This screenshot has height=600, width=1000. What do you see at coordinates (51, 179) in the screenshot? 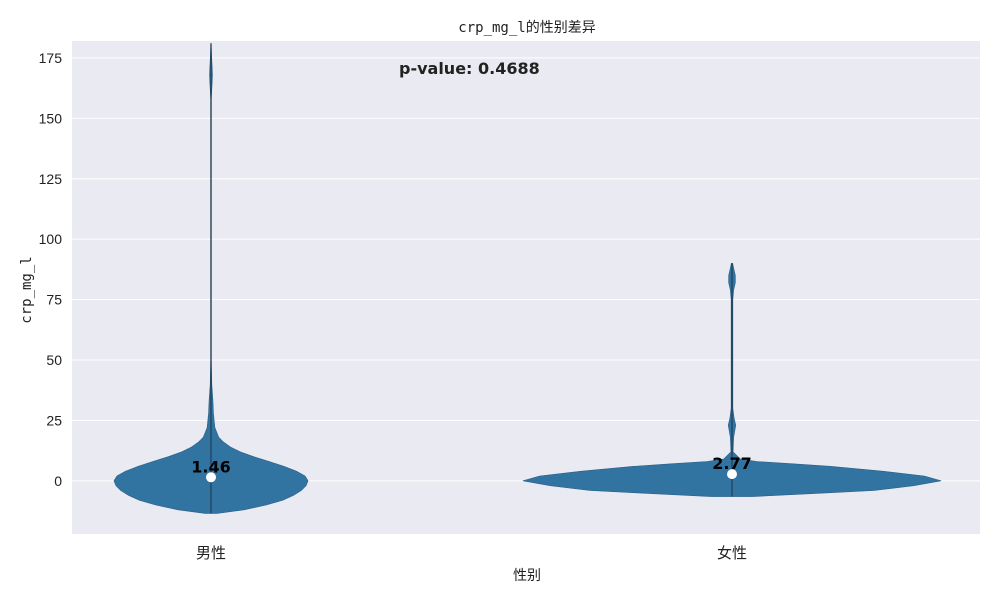
I see `y-tick-label: 125` at bounding box center [51, 179].